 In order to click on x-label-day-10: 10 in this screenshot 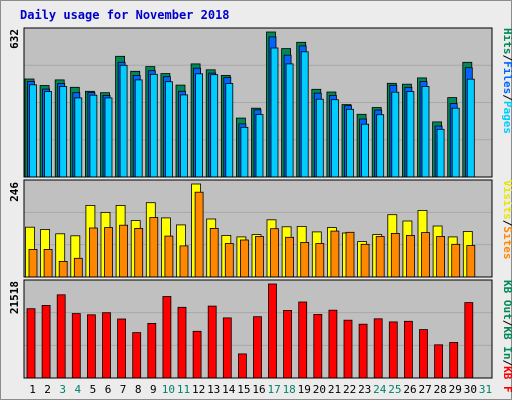, I will do `click(168, 389)`.